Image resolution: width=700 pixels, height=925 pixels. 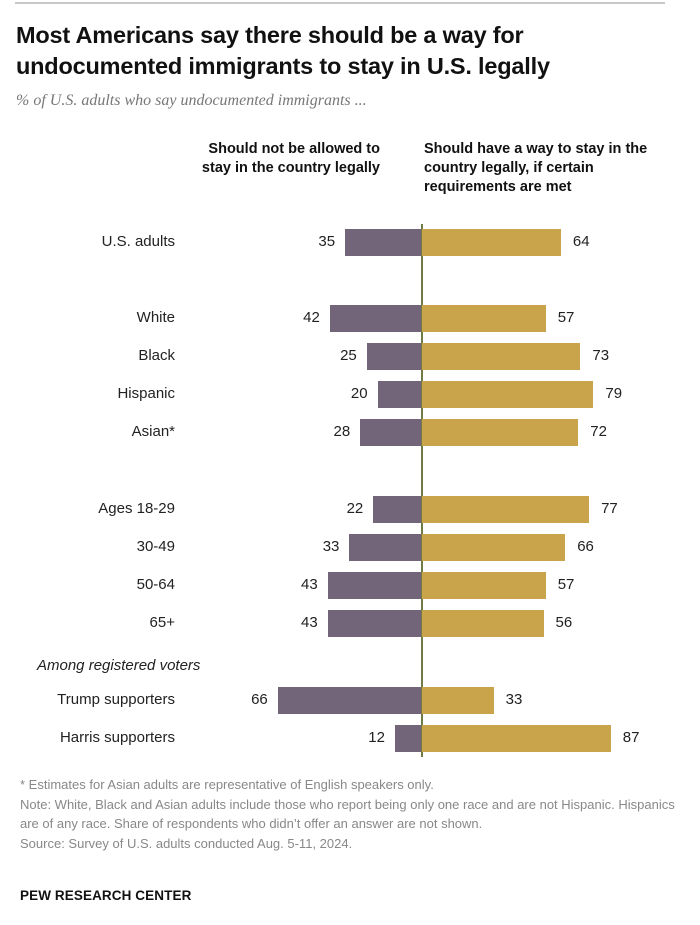 I want to click on value-label-not-allowed-u-s-adults: 35, so click(x=327, y=241).